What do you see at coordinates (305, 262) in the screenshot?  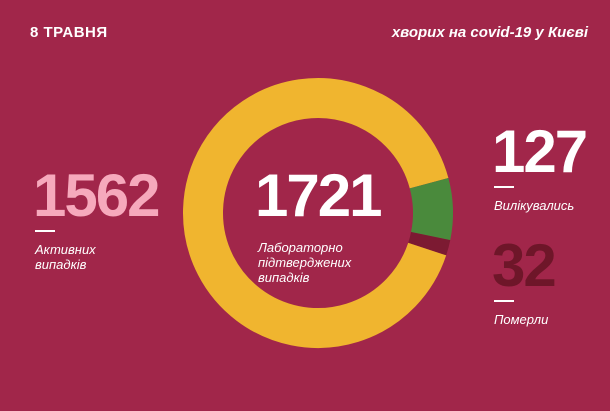 I see `total-label: Лабораторно підтверджених випадків` at bounding box center [305, 262].